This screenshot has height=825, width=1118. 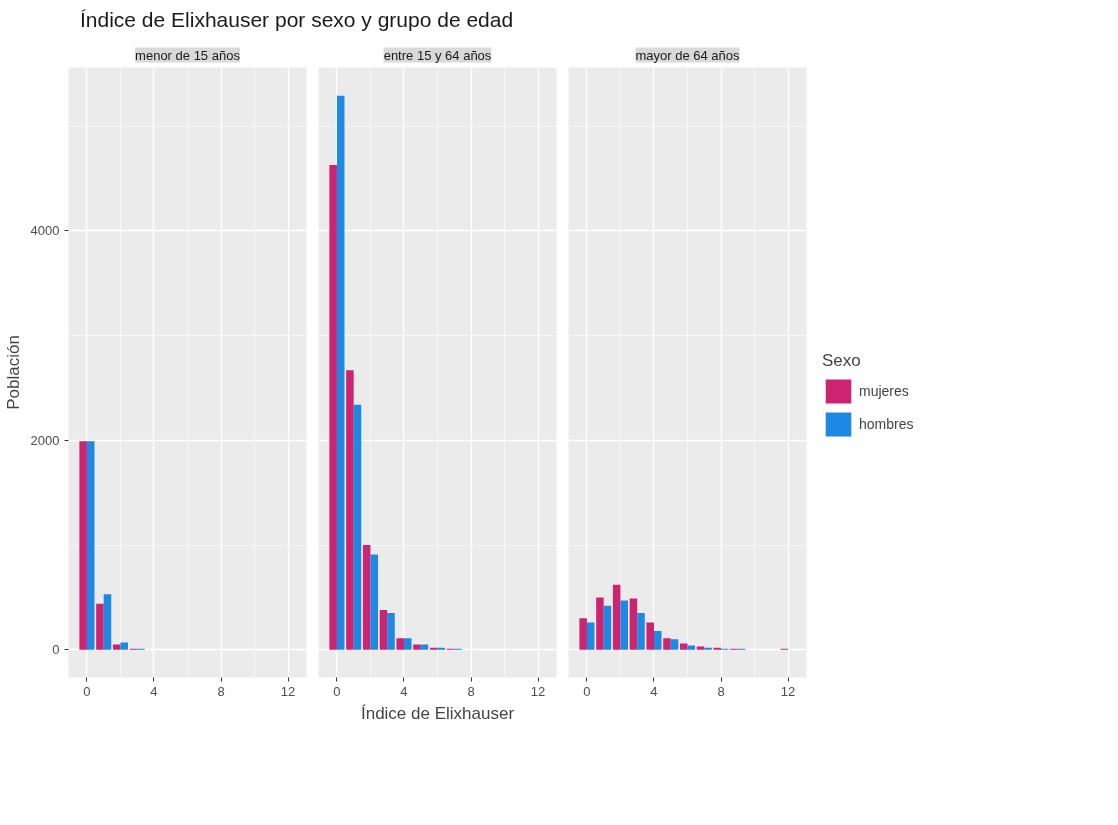 I want to click on legend-title: Sexo, so click(x=842, y=360).